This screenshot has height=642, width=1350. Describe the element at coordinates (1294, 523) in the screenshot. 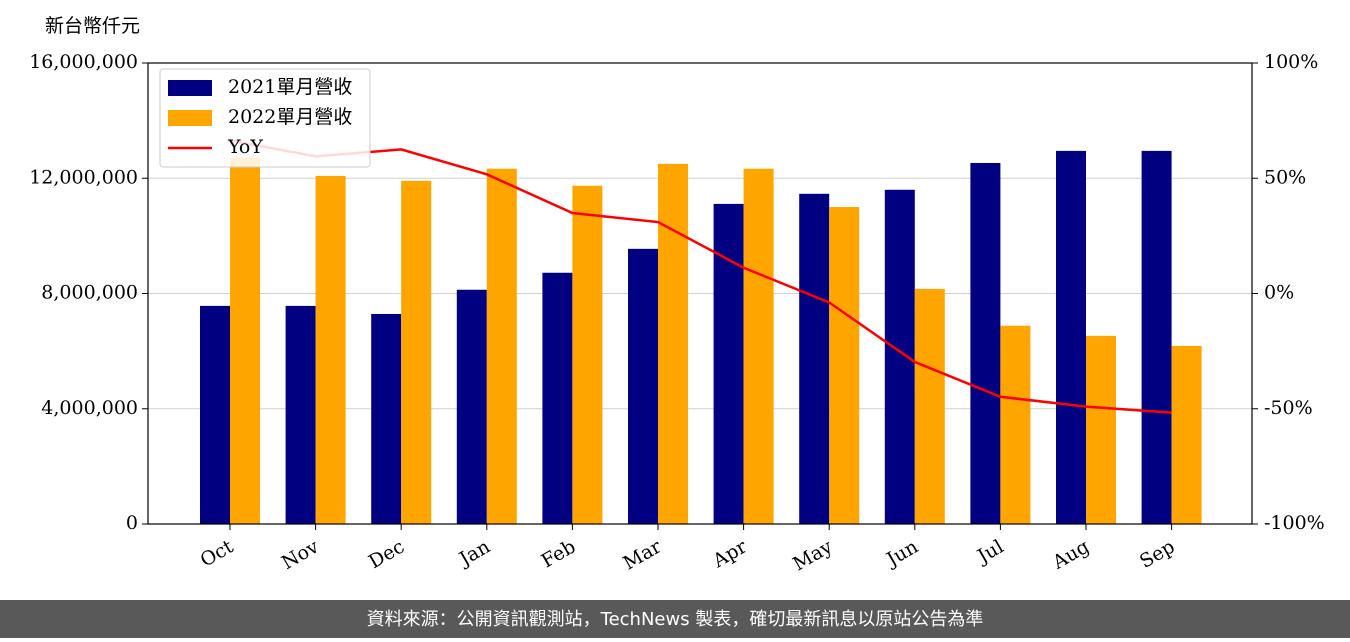

I see `y2-tick-label: -100%` at that location.